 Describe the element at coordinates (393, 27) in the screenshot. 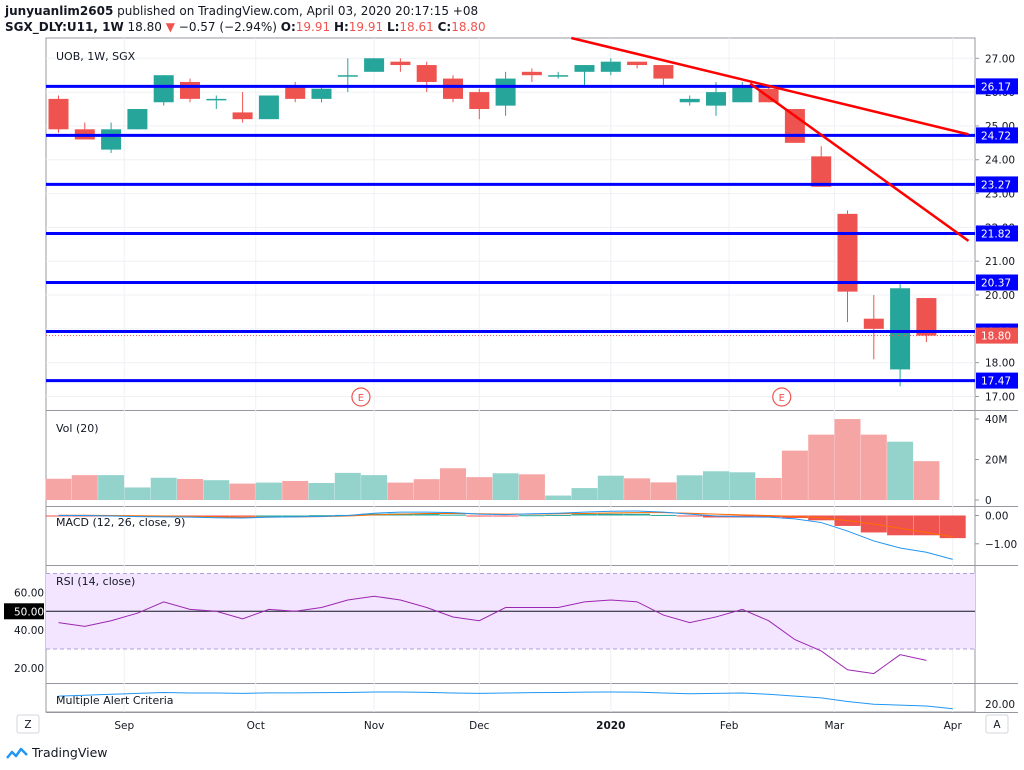

I see `low-label: L:` at that location.